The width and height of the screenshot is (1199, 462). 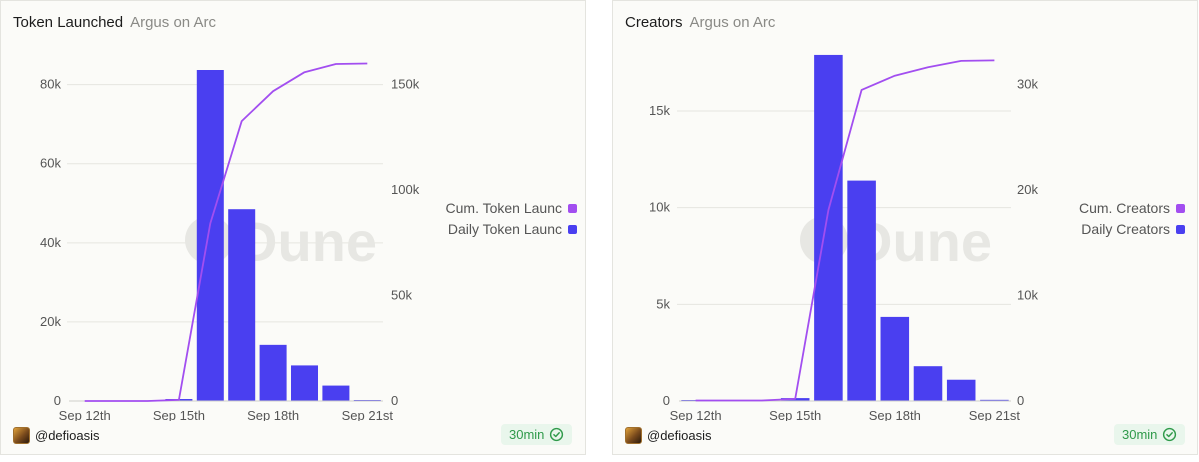 I want to click on dune-watermark-text: Dune, so click(x=307, y=241).